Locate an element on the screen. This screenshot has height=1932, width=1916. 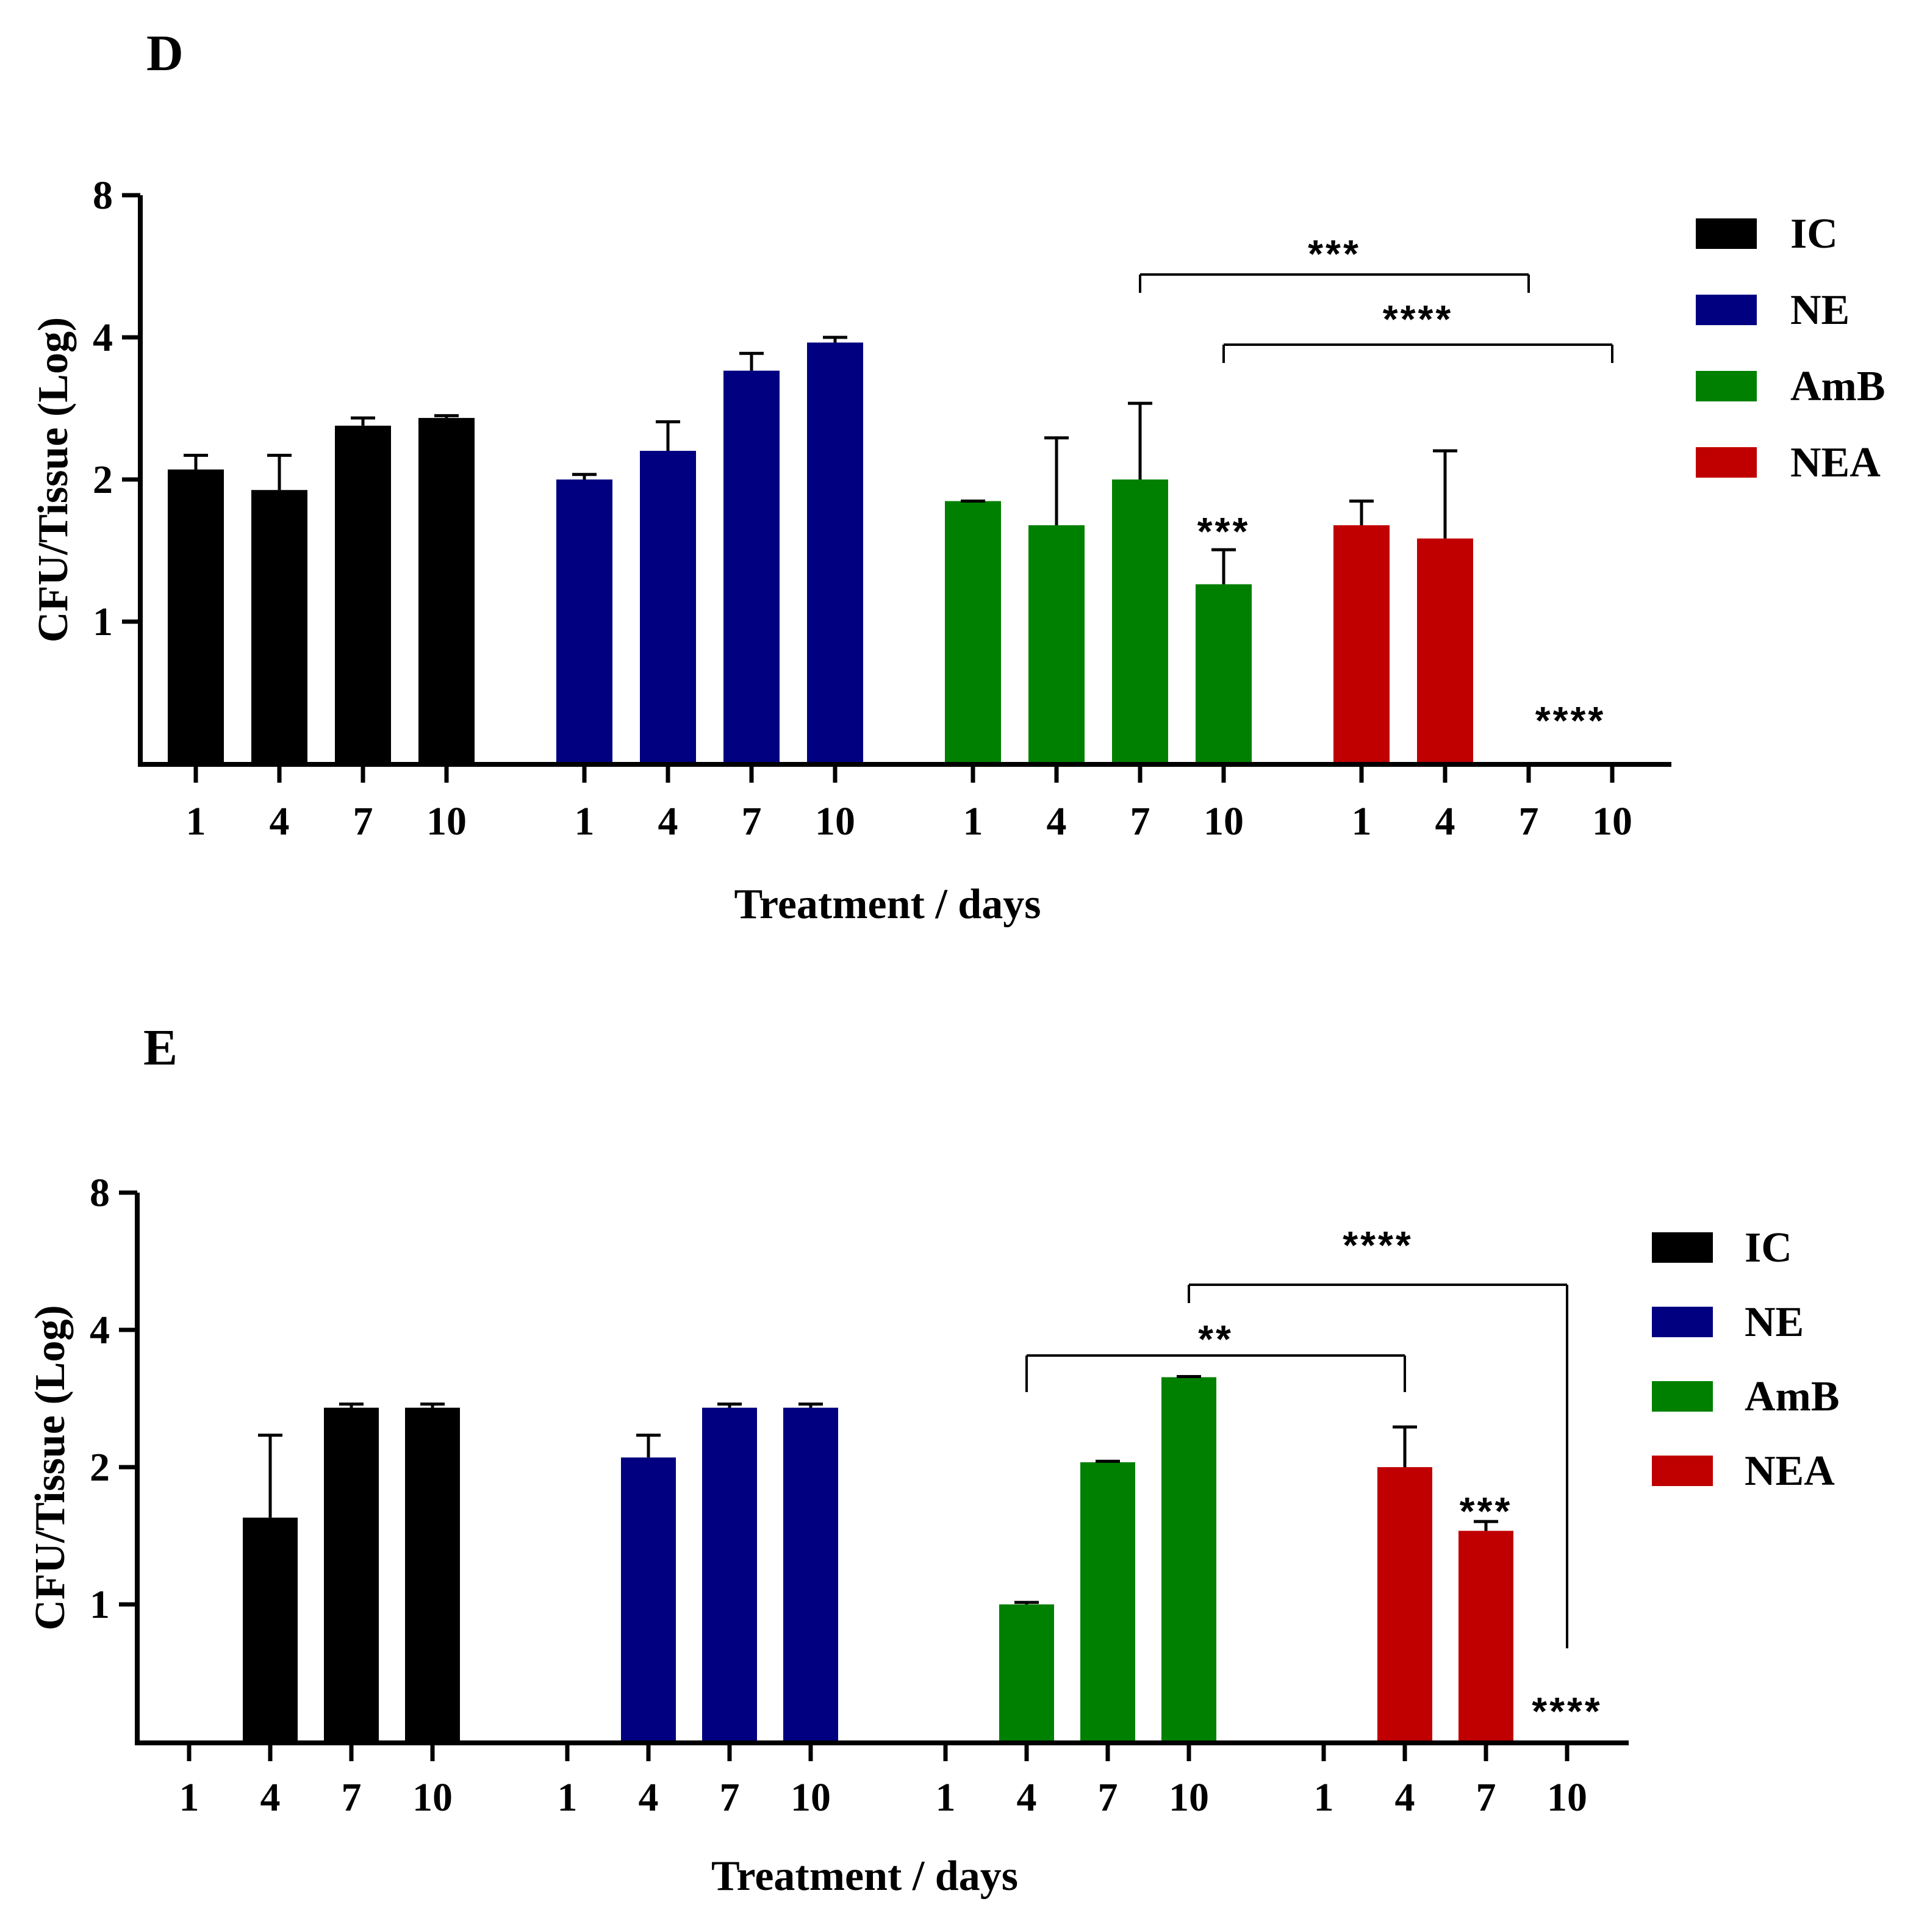
panel-letter: E is located at coordinates (161, 1047).